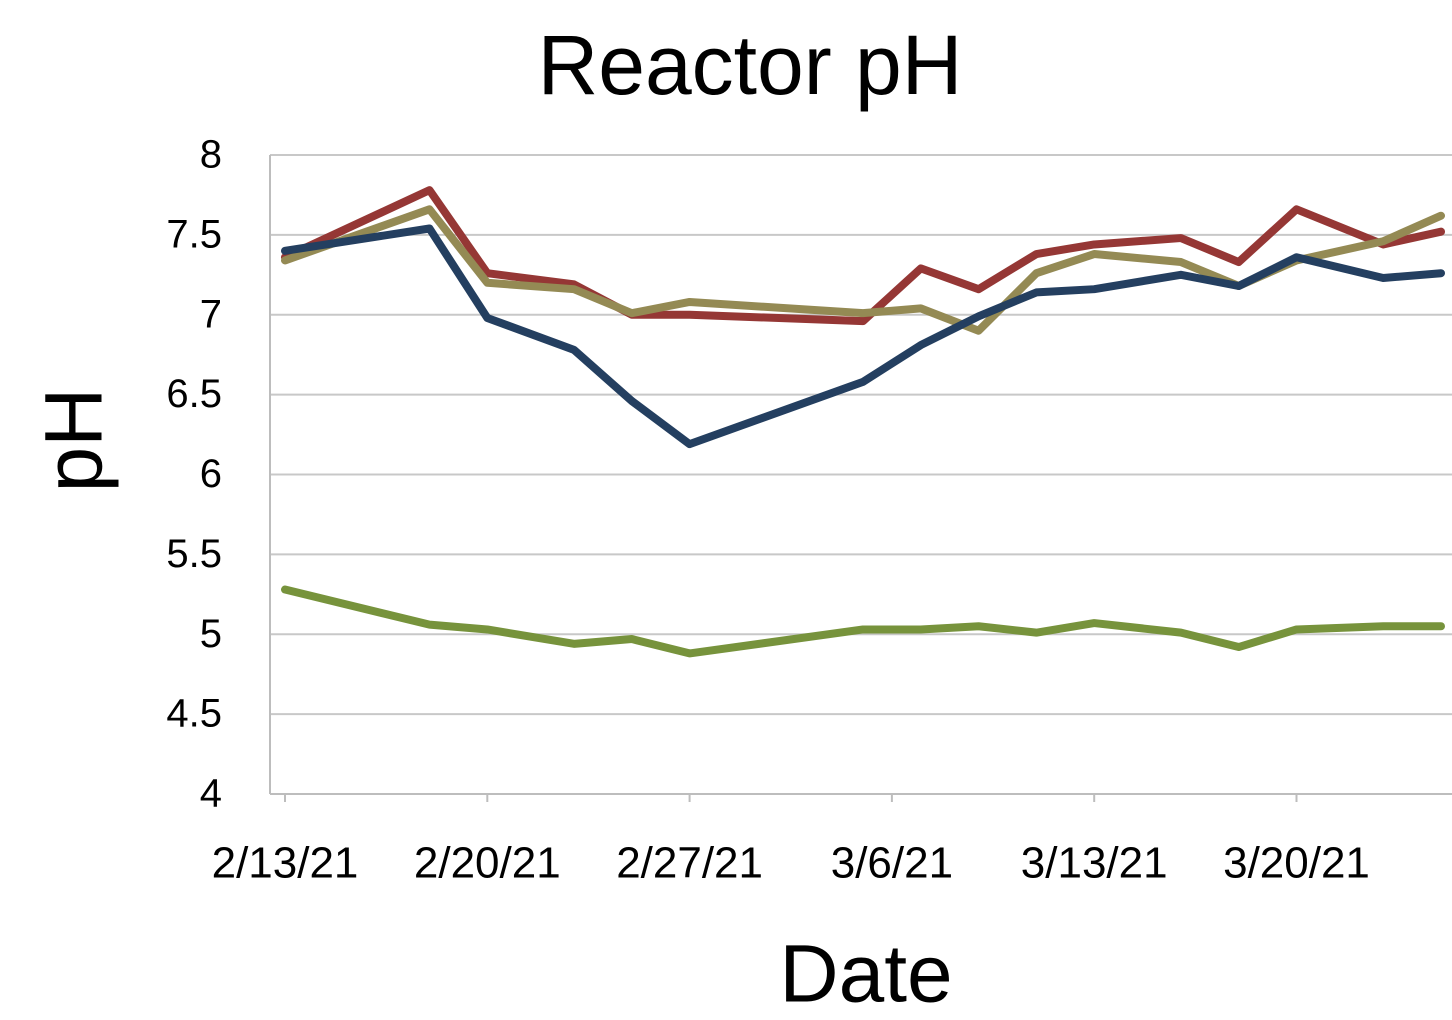 Image resolution: width=1452 pixels, height=1020 pixels. I want to click on y-tick-label: 6, so click(211, 474).